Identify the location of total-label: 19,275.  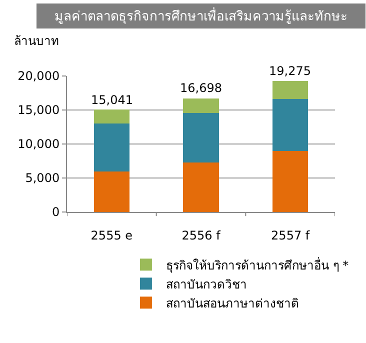
(290, 71).